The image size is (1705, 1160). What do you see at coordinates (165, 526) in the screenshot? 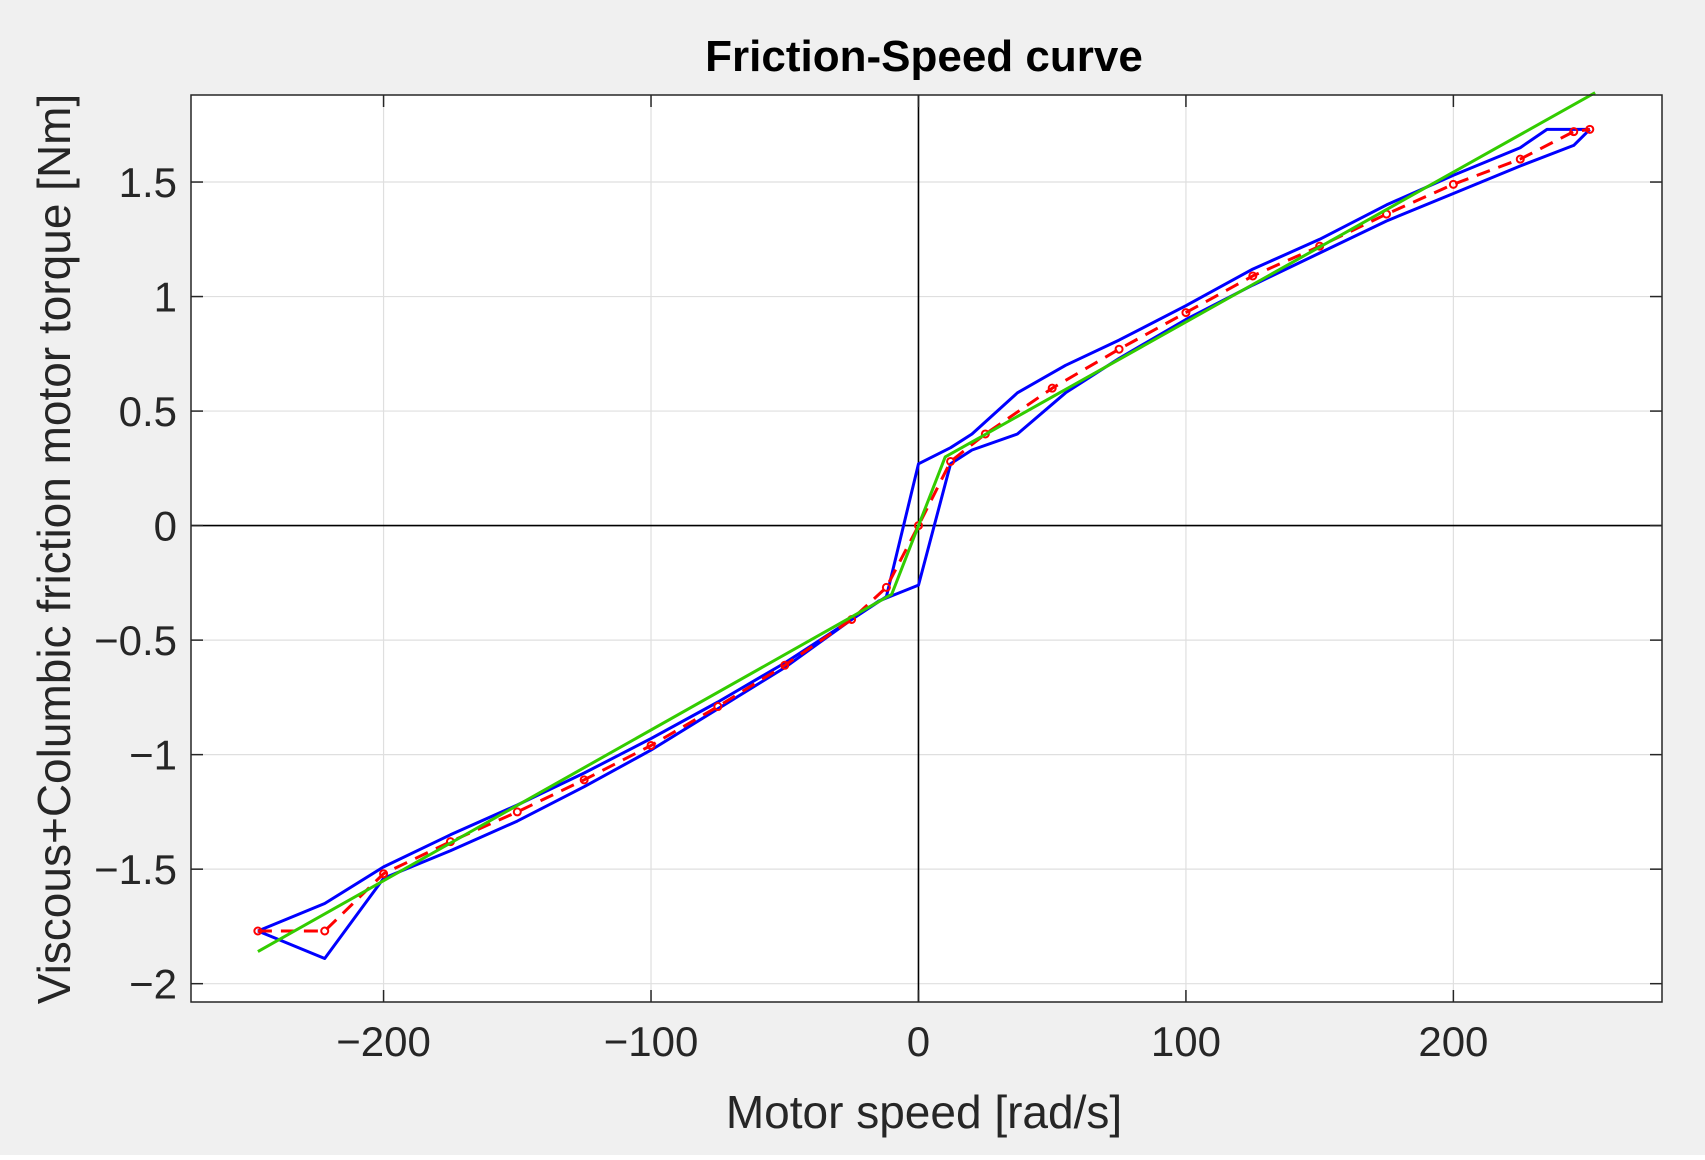
I see `y-tick-label: 0` at bounding box center [165, 526].